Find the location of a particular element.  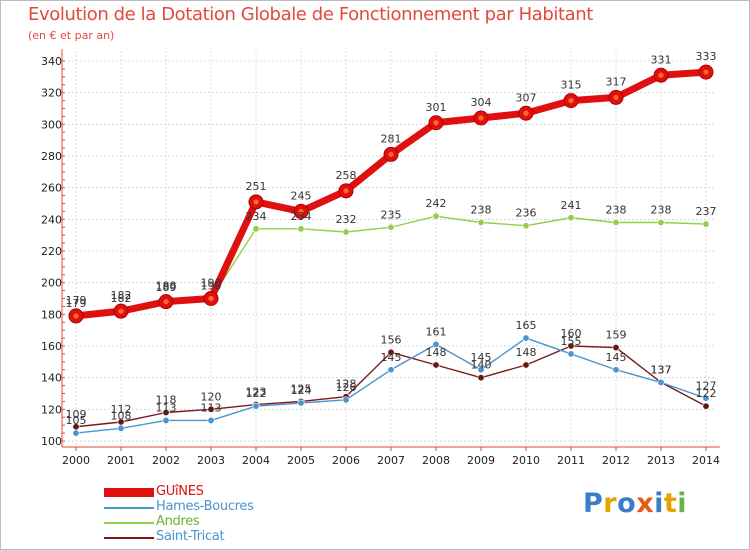

data-label-gu-nes-2006: 258 is located at coordinates (346, 175).